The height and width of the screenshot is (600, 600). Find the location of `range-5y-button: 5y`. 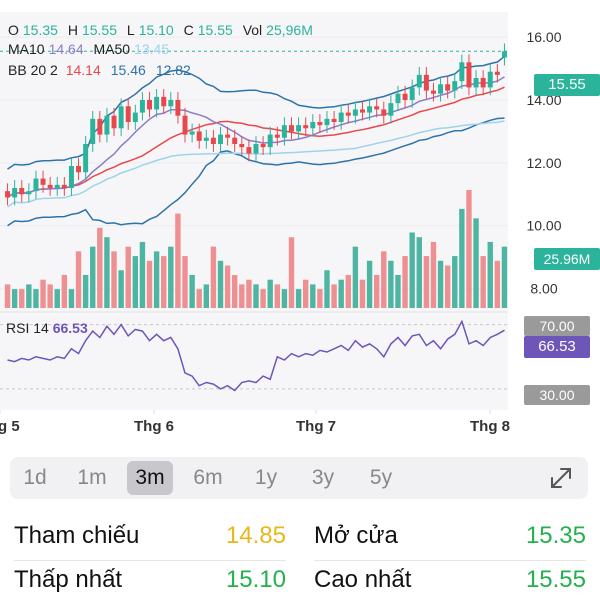

range-5y-button: 5y is located at coordinates (381, 477).